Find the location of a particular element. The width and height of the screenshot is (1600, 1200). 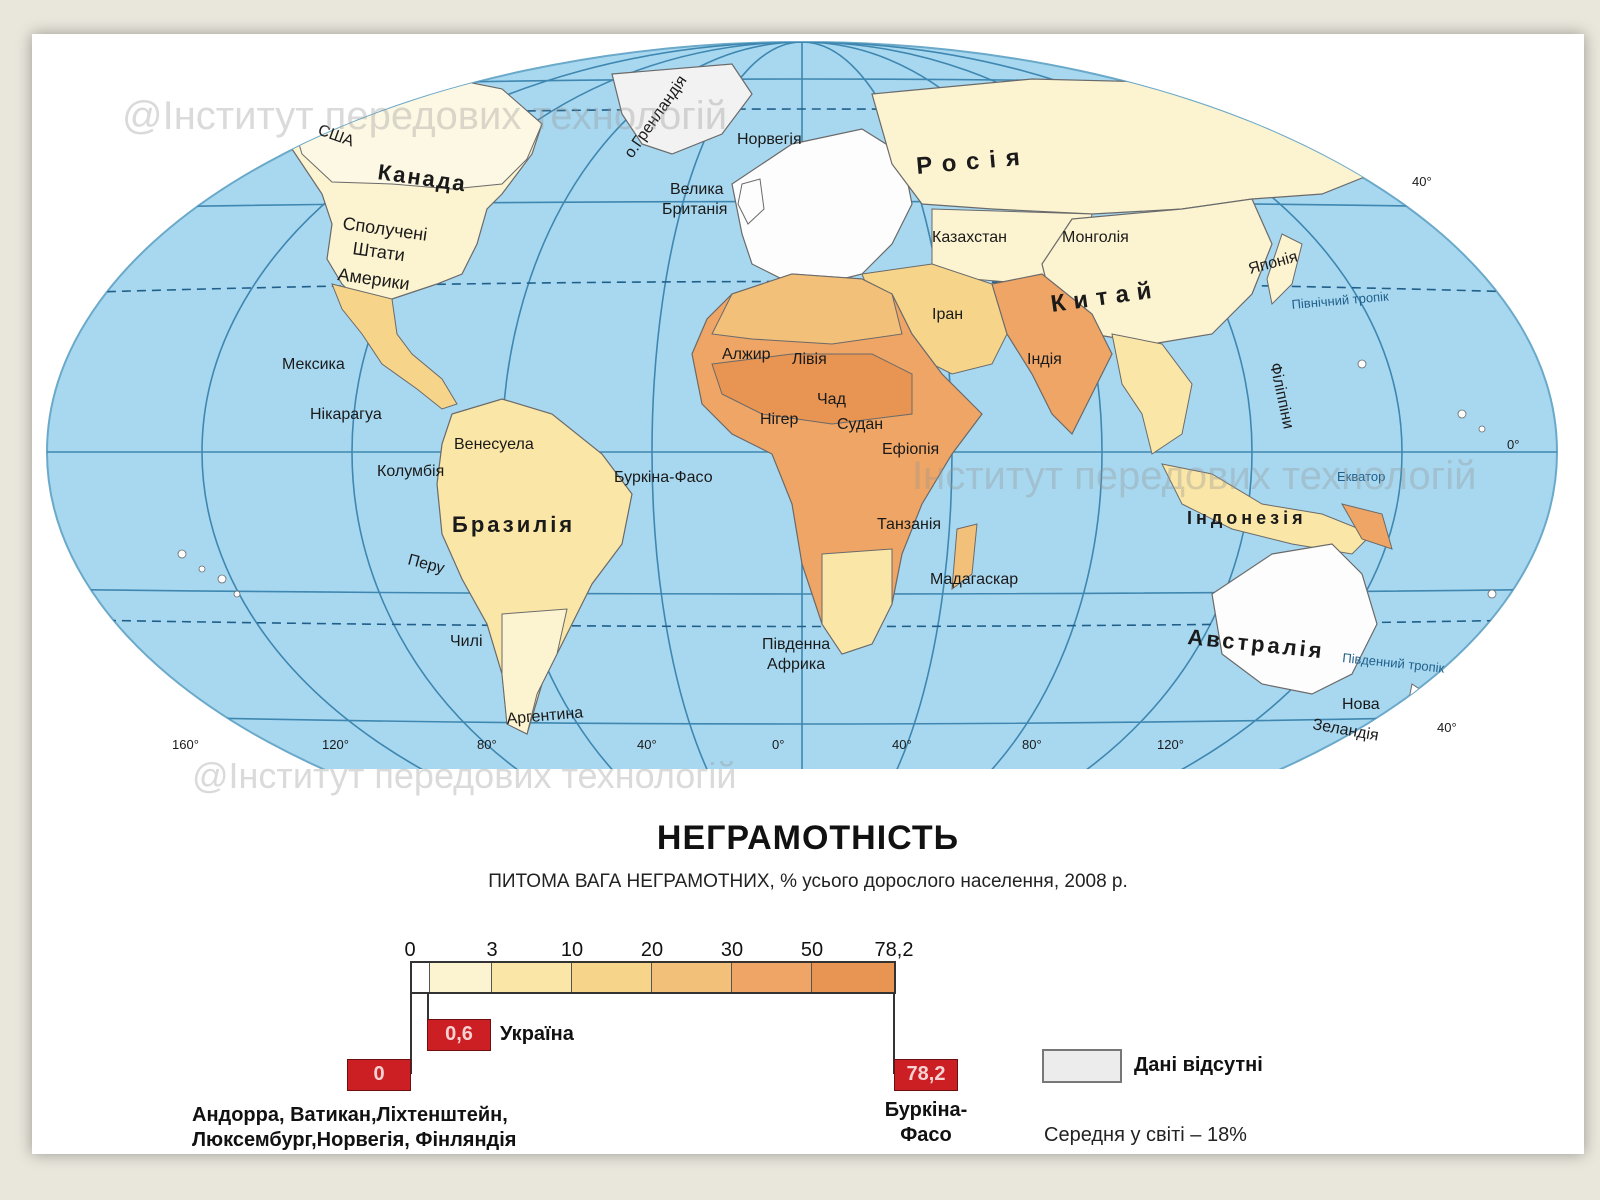

grid-label-lon-0: 0° is located at coordinates (778, 744).